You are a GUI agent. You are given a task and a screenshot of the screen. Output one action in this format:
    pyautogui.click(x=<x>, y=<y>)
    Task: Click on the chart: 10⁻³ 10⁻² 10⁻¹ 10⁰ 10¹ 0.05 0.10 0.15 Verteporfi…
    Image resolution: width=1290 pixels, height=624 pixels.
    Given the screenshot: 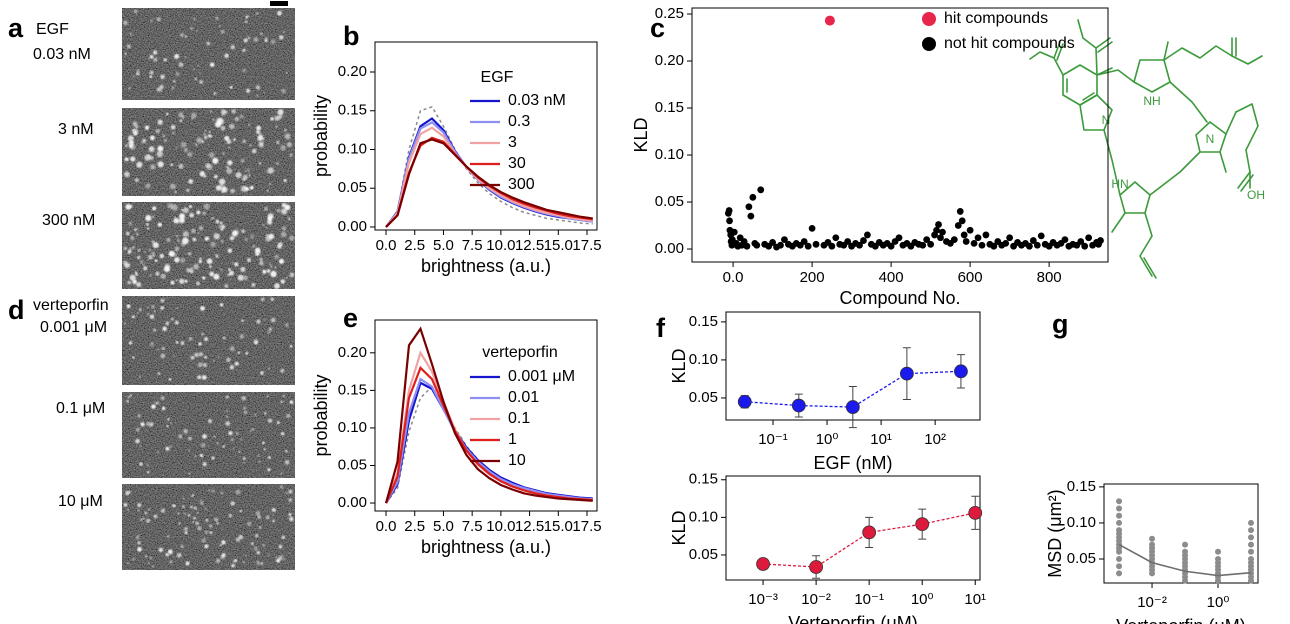 What is the action you would take?
    pyautogui.click(x=827, y=547)
    